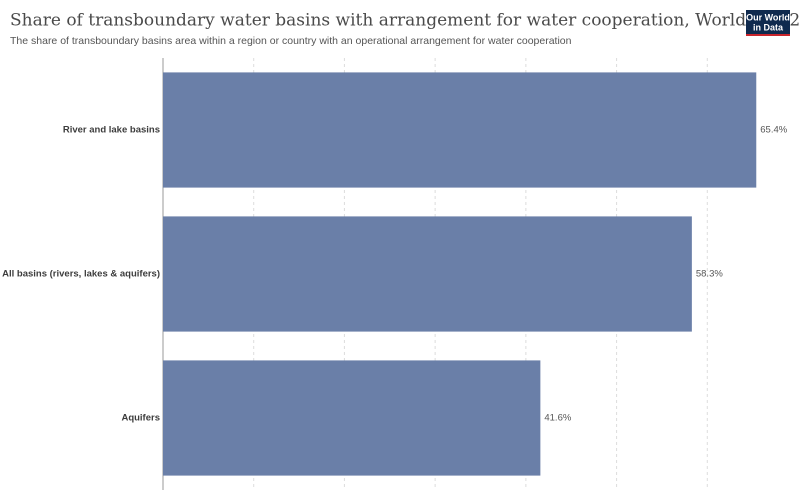 Image resolution: width=800 pixels, height=499 pixels. Describe the element at coordinates (768, 35) in the screenshot. I see `logo-bar` at that location.